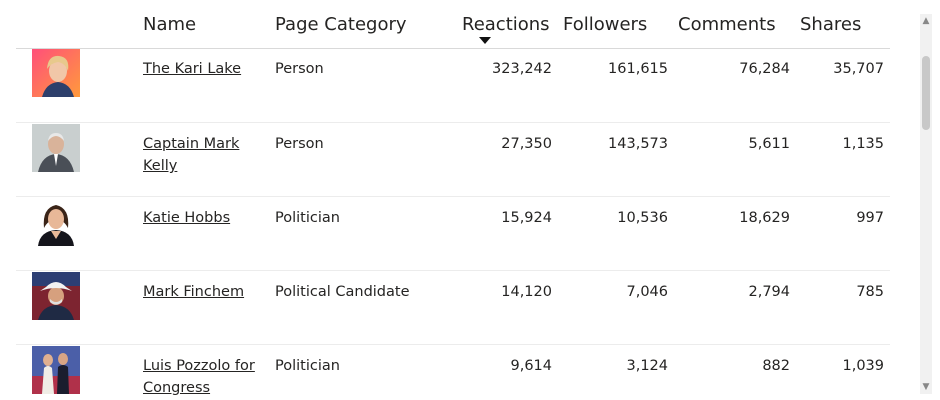  Describe the element at coordinates (863, 144) in the screenshot. I see `shares-value: 1,135` at that location.